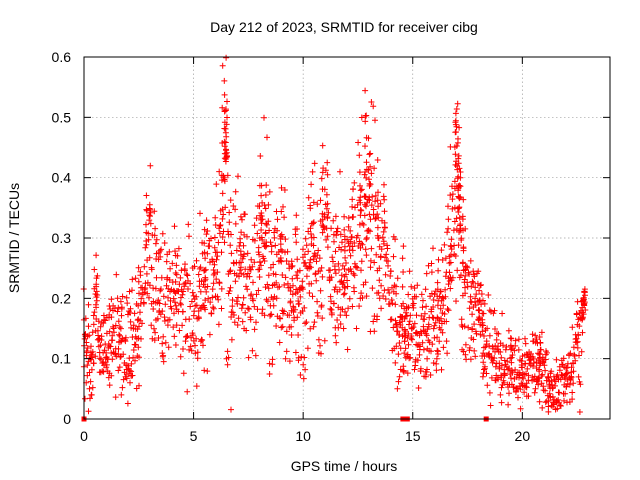  I want to click on x-tick-label: 15, so click(413, 436).